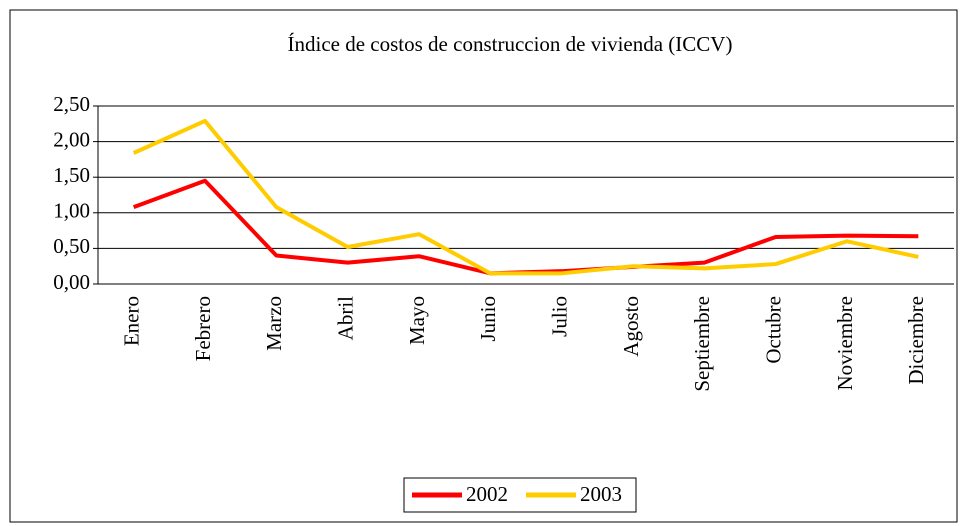 This screenshot has height=526, width=962. Describe the element at coordinates (131, 321) in the screenshot. I see `x-tick-label: Enero` at that location.